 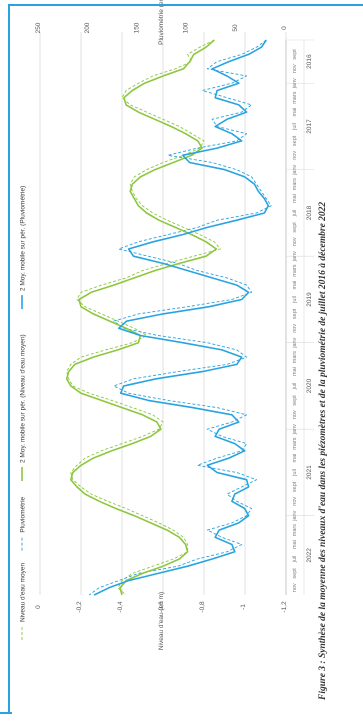 What do you see at coordinates (87, 27) in the screenshot?
I see `y2-tick-label: 200` at bounding box center [87, 27].